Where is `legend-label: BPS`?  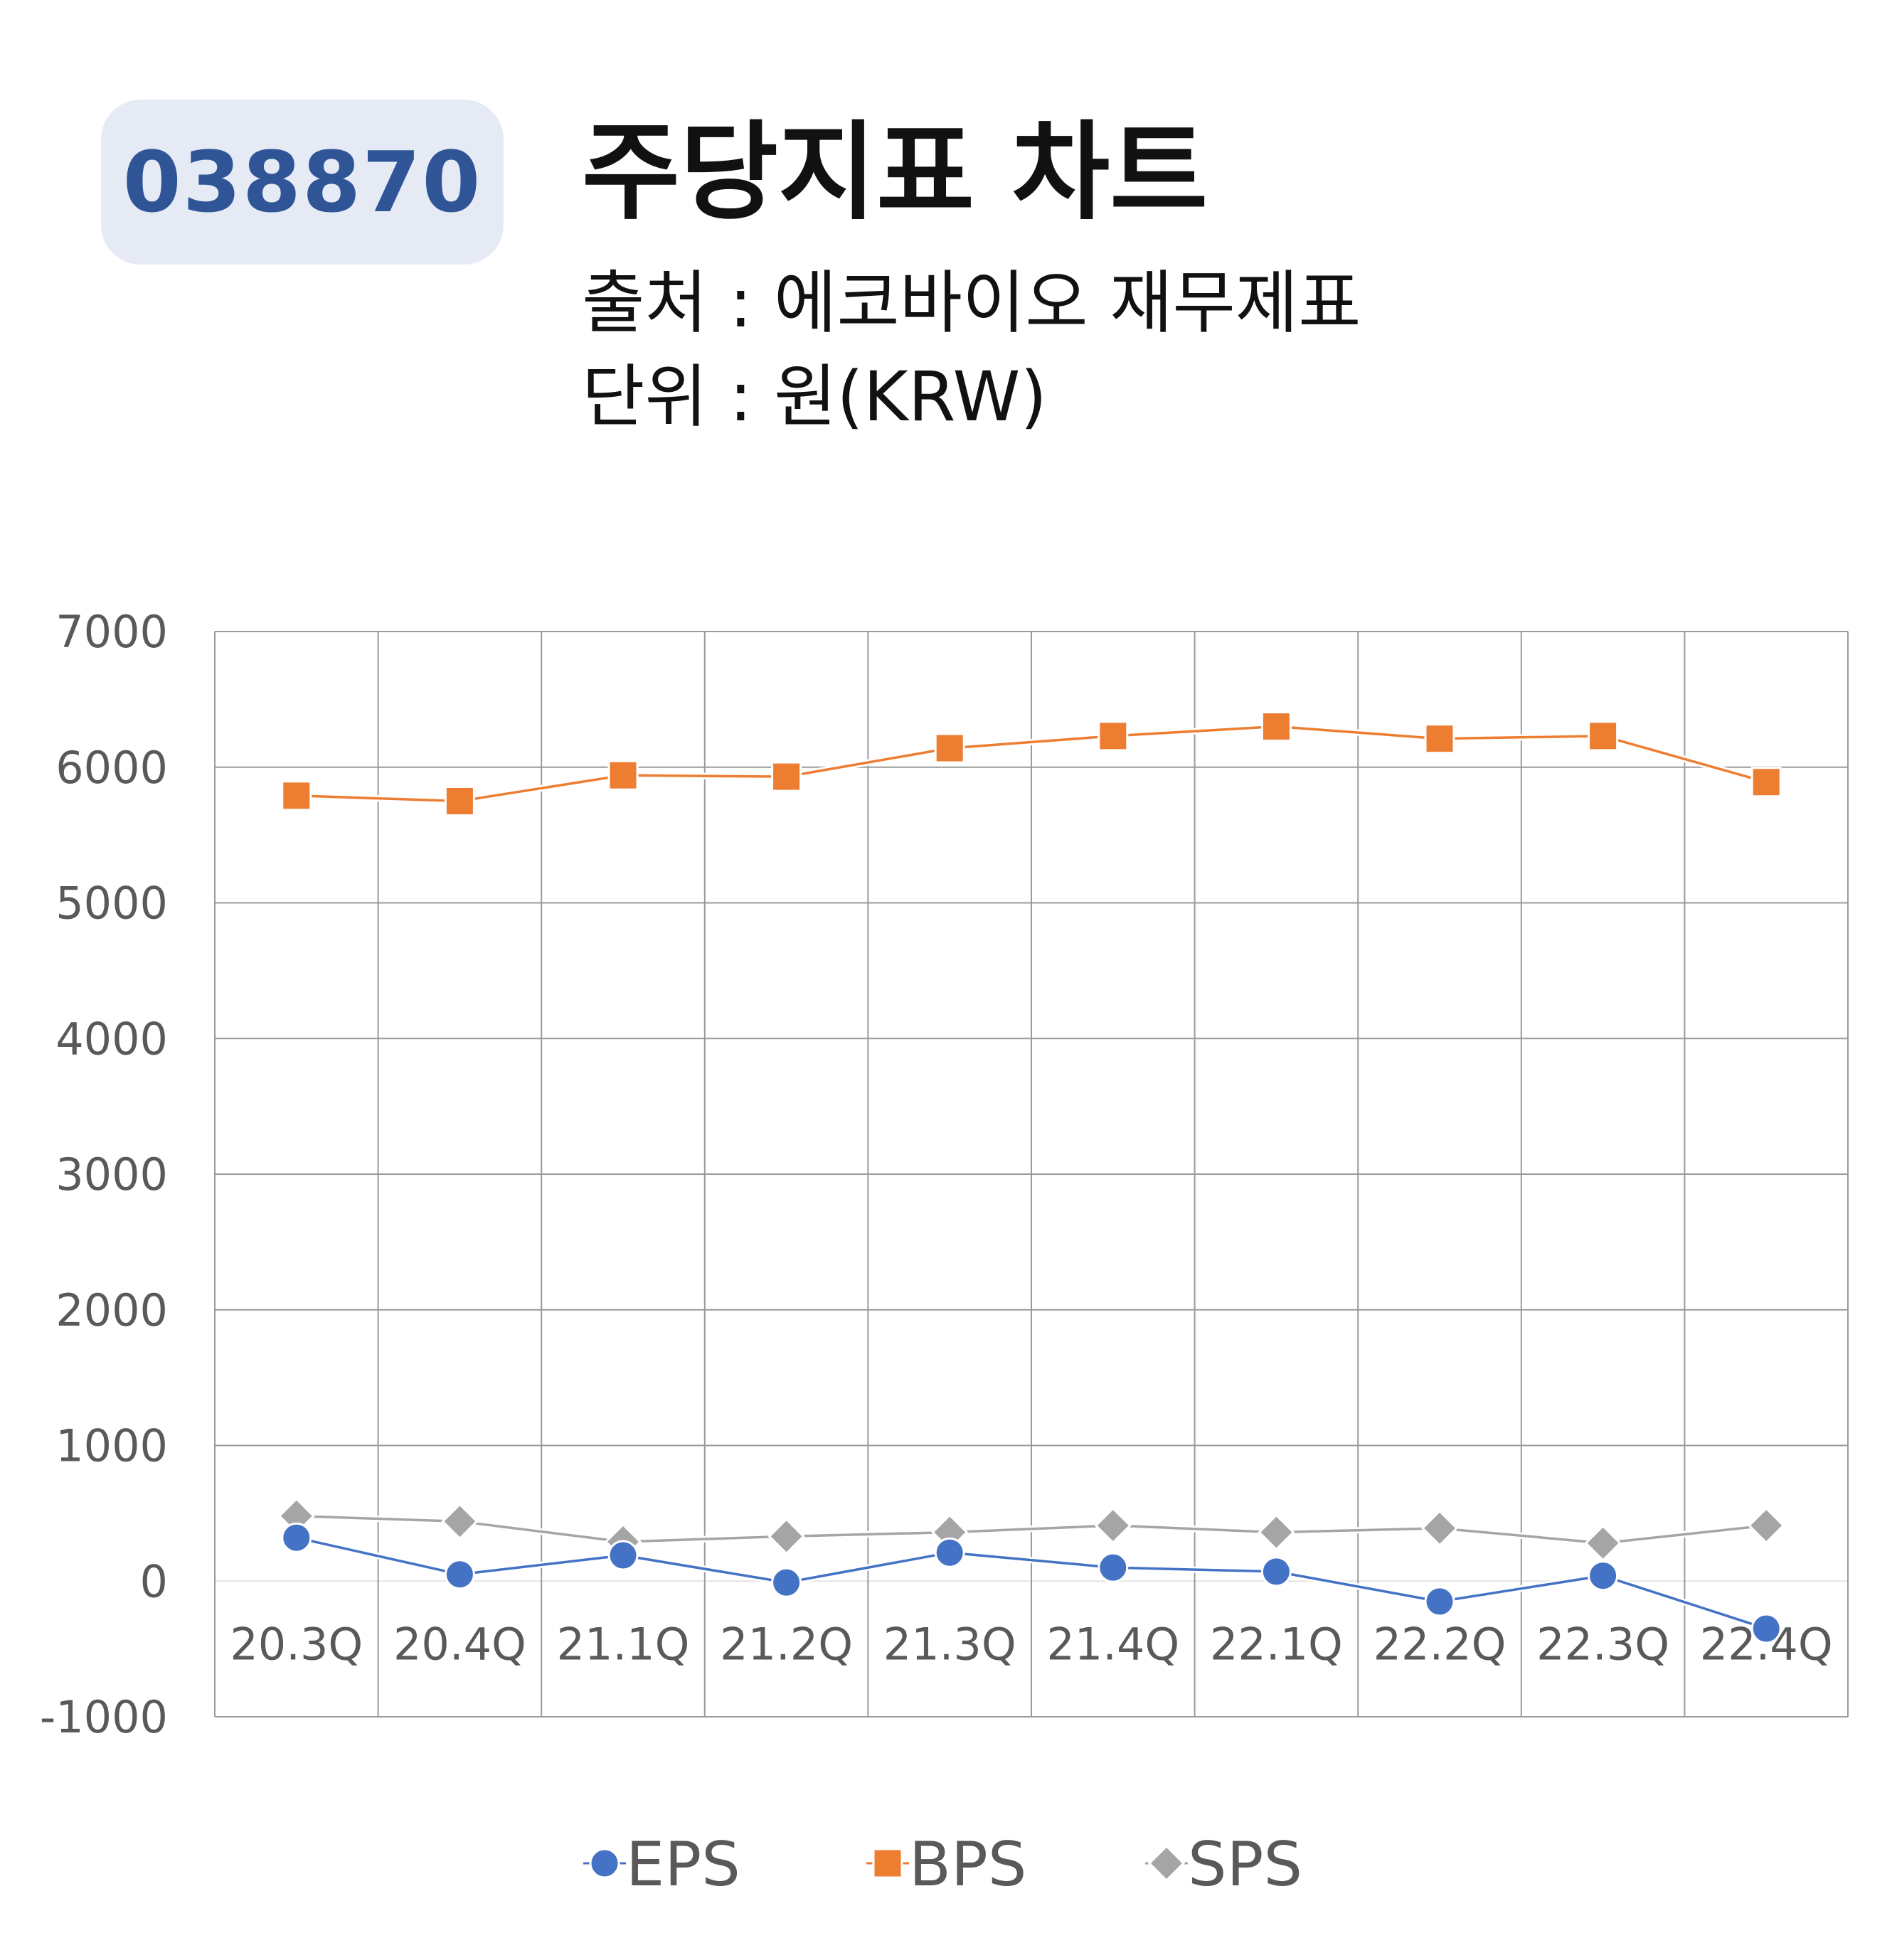
legend-label: BPS is located at coordinates (967, 1864).